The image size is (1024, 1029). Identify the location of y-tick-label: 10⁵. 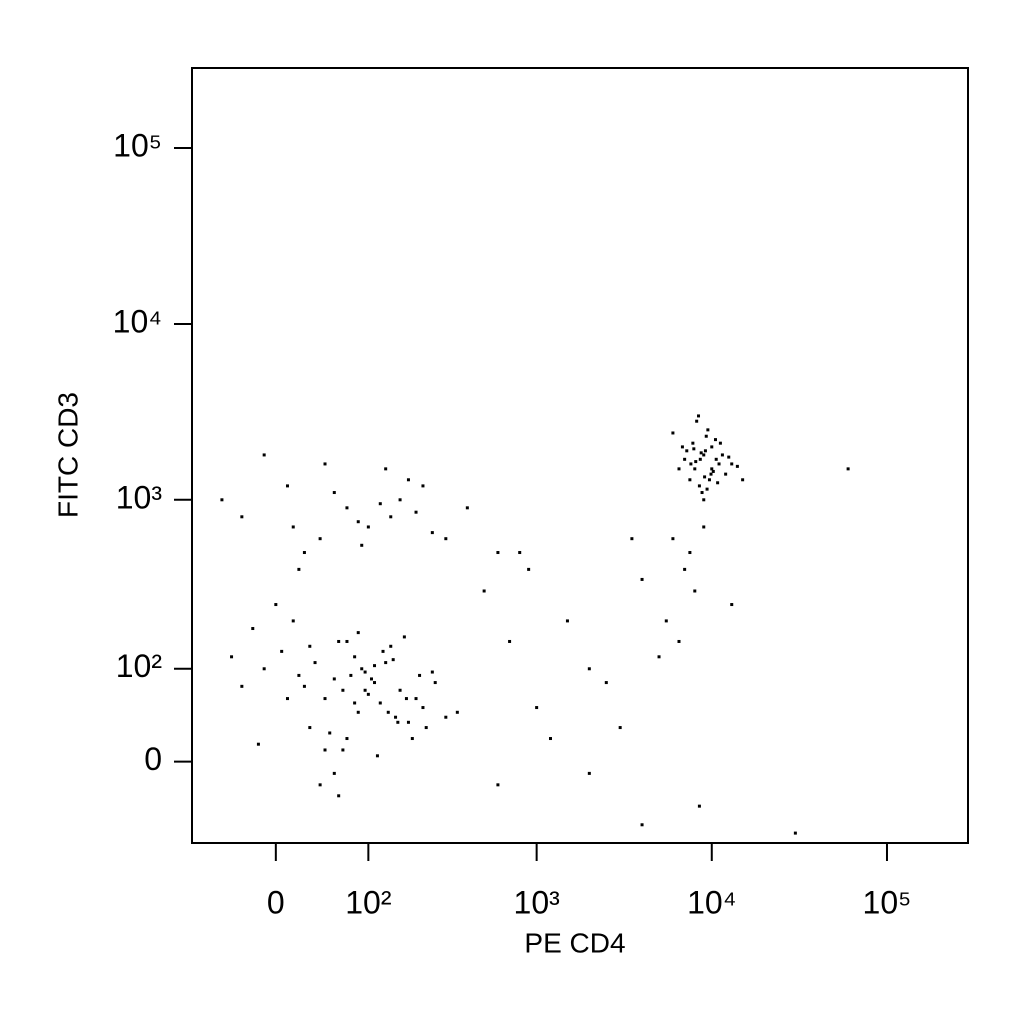
(137, 145).